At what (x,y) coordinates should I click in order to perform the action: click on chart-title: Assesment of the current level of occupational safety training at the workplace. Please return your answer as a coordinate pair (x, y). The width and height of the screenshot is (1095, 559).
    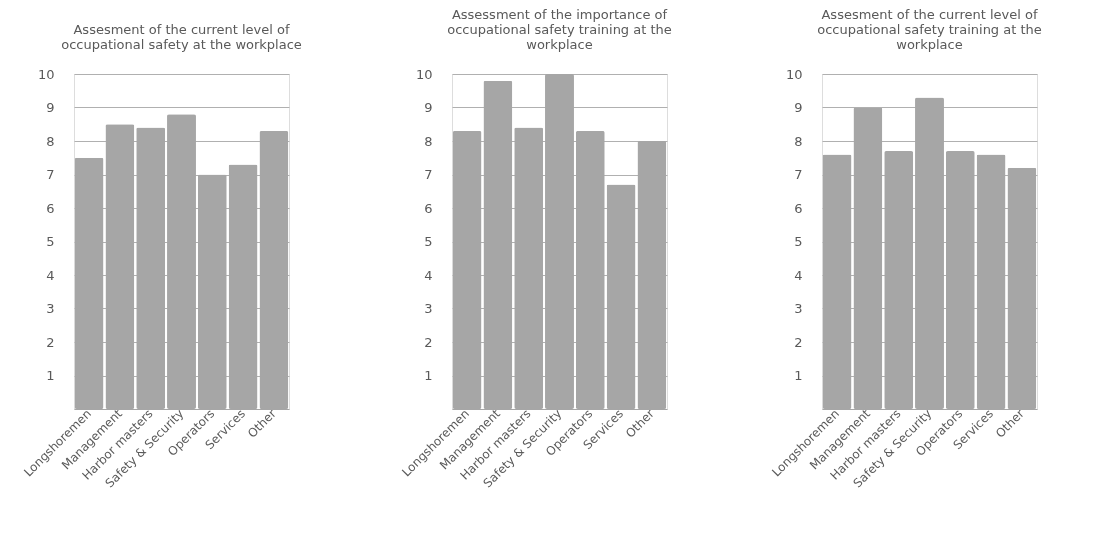
    Looking at the image, I should click on (929, 29).